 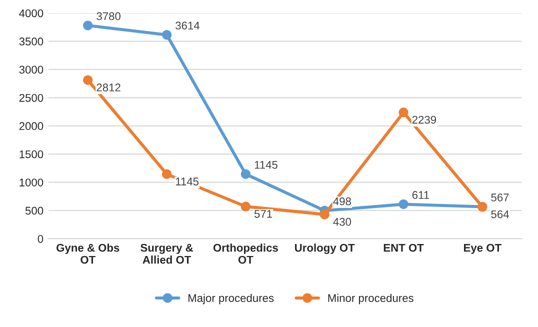 I want to click on y-tick-label: 4000, so click(x=31, y=13).